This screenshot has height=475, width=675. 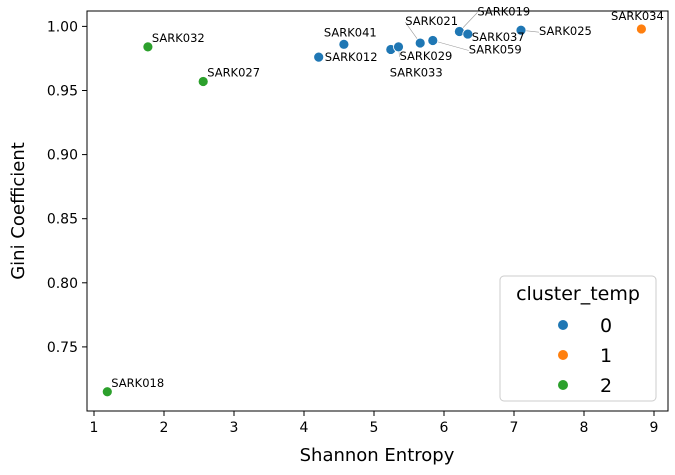 I want to click on y-tick-label: 1.00, so click(x=62, y=27).